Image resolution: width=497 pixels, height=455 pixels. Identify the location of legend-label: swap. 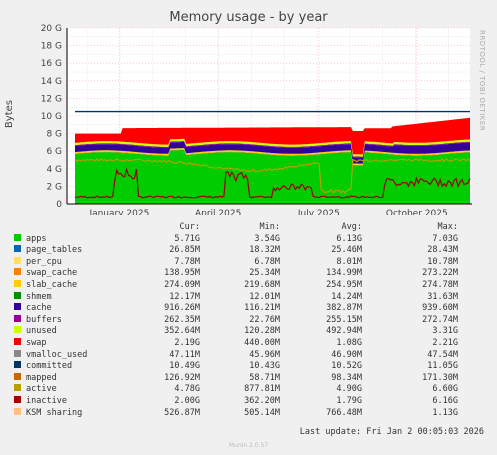
(36, 342).